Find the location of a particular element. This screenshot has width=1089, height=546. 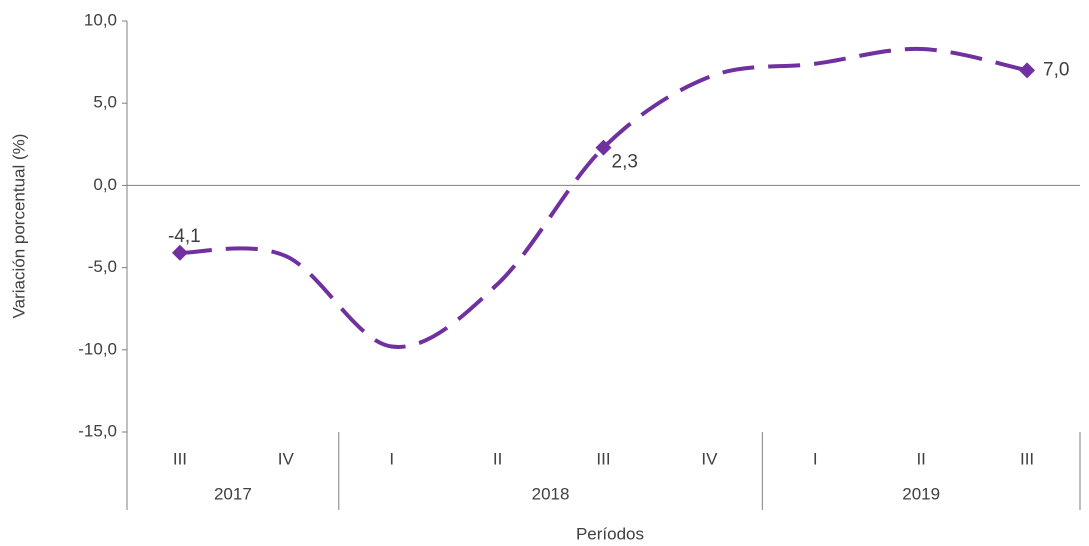

data-label: 7,0 is located at coordinates (1056, 69).